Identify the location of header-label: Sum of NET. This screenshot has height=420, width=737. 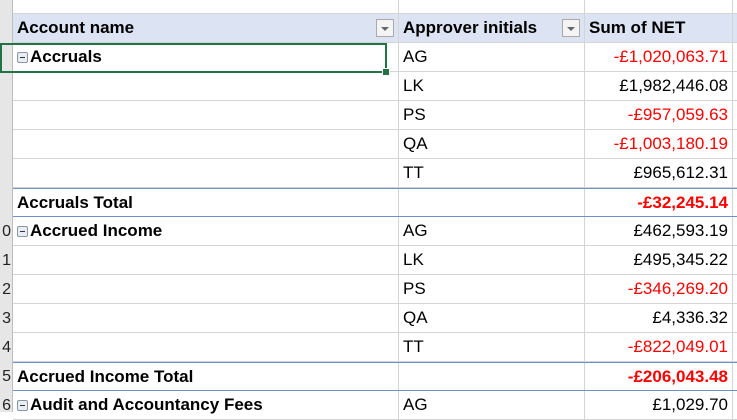
(637, 27).